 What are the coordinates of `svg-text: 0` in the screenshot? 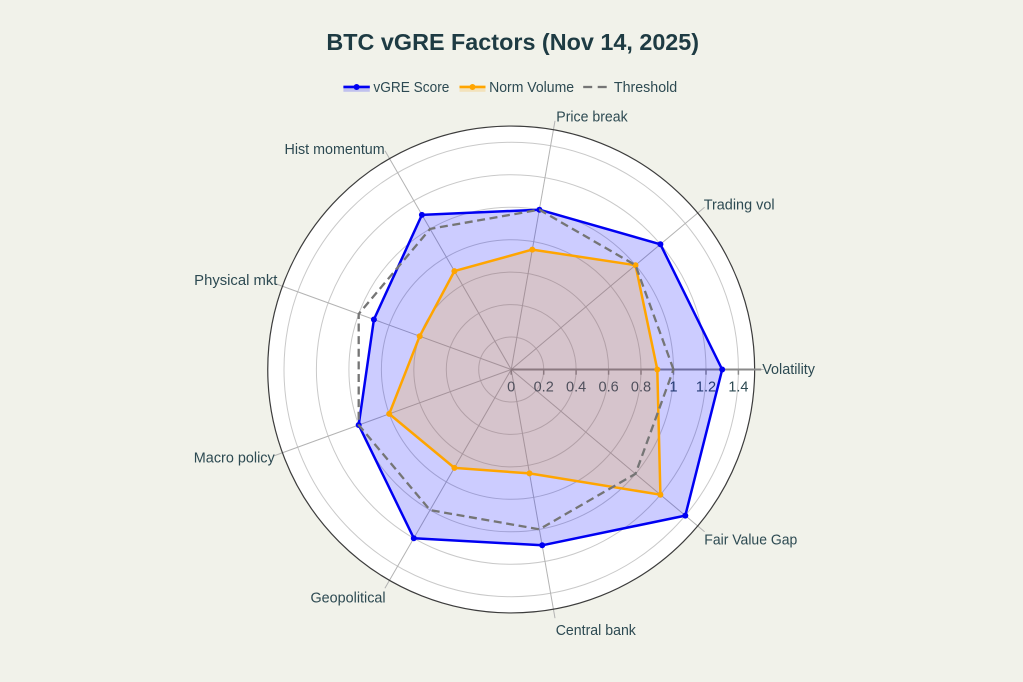 It's located at (511, 388).